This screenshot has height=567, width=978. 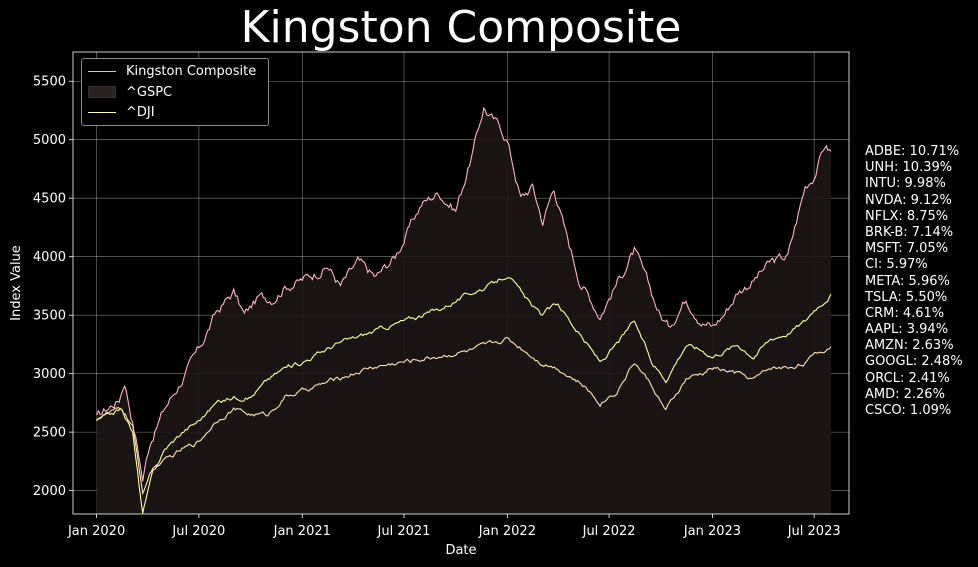 What do you see at coordinates (907, 281) in the screenshot?
I see `weight-item: META: 5.96%` at bounding box center [907, 281].